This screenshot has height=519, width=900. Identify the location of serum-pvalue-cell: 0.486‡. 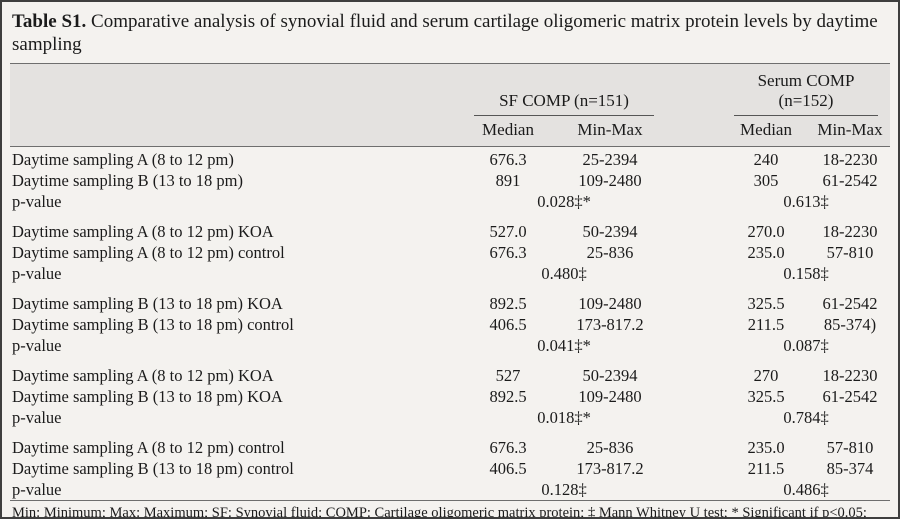
(806, 489).